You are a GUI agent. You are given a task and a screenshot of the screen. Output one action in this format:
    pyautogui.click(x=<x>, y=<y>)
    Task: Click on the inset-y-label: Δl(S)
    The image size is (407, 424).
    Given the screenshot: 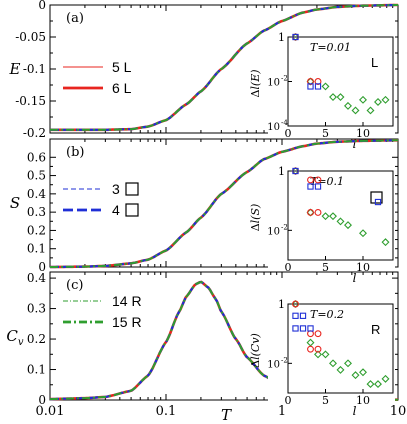 What is the action you would take?
    pyautogui.click(x=255, y=218)
    